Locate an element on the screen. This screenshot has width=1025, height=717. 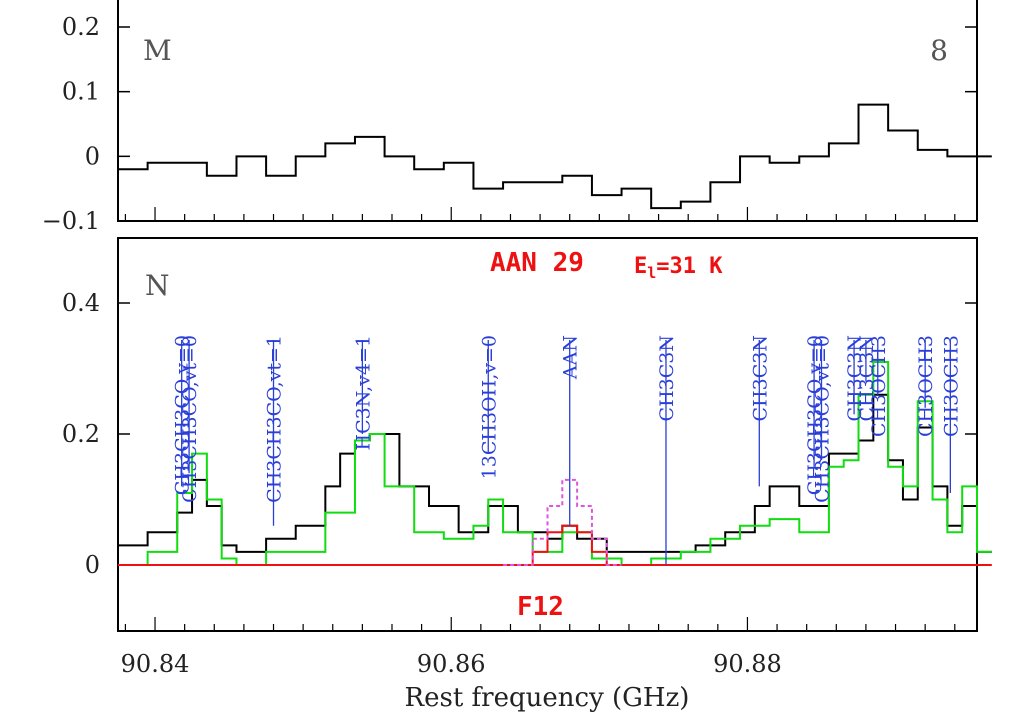
energy-annotation: El=31 K is located at coordinates (678, 268).